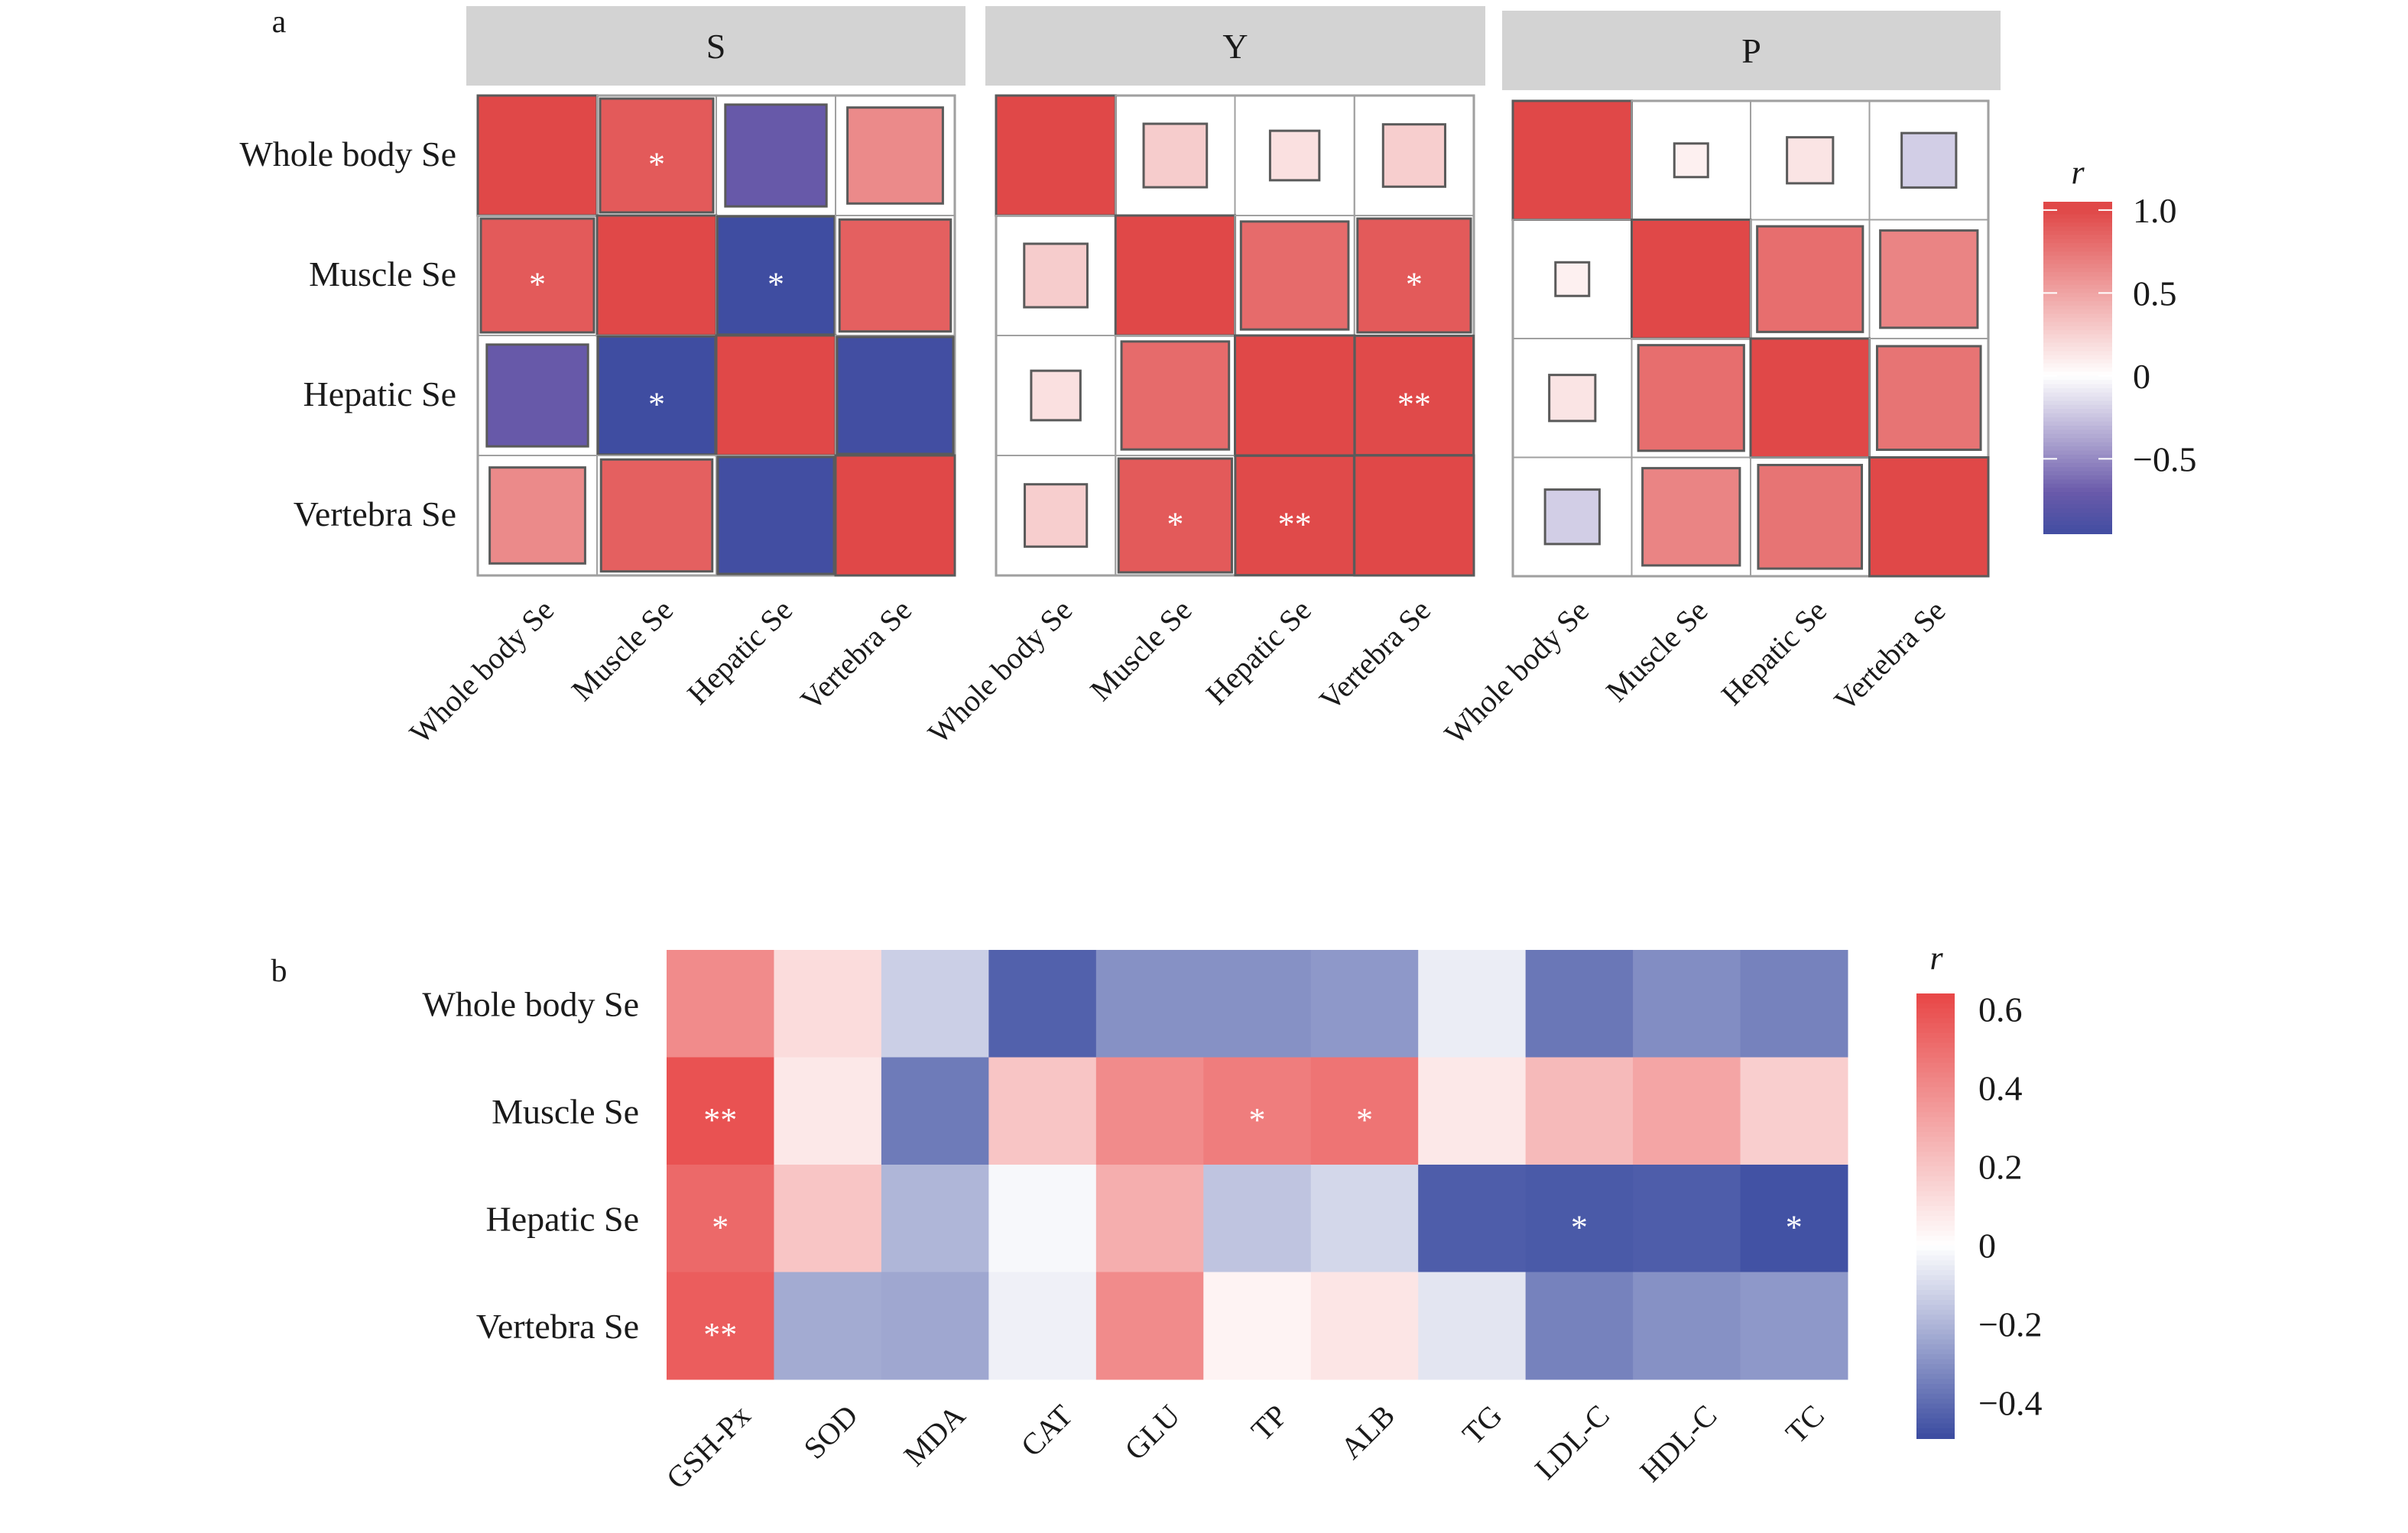 The height and width of the screenshot is (1533, 2408). What do you see at coordinates (831, 1431) in the screenshot?
I see `x-axis-label: SOD` at bounding box center [831, 1431].